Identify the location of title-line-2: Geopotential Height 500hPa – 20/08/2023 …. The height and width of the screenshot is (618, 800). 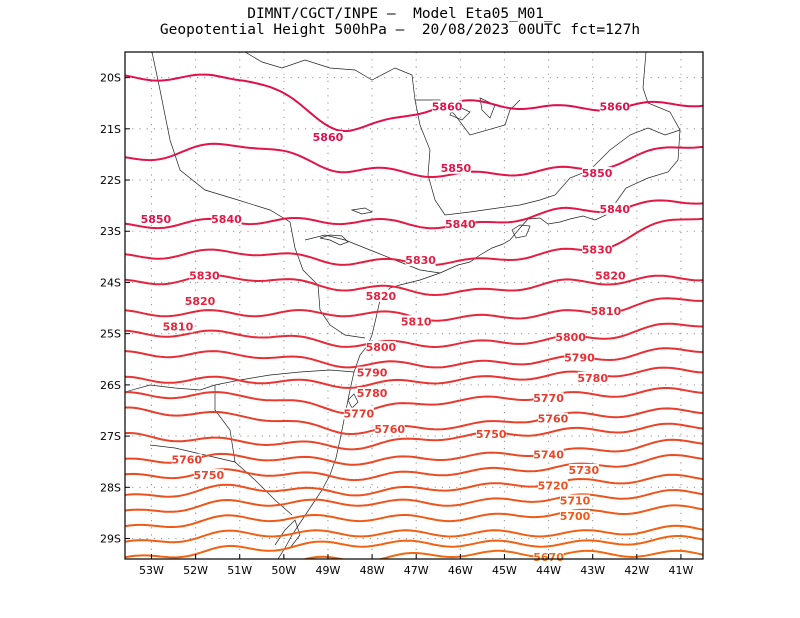
(400, 30).